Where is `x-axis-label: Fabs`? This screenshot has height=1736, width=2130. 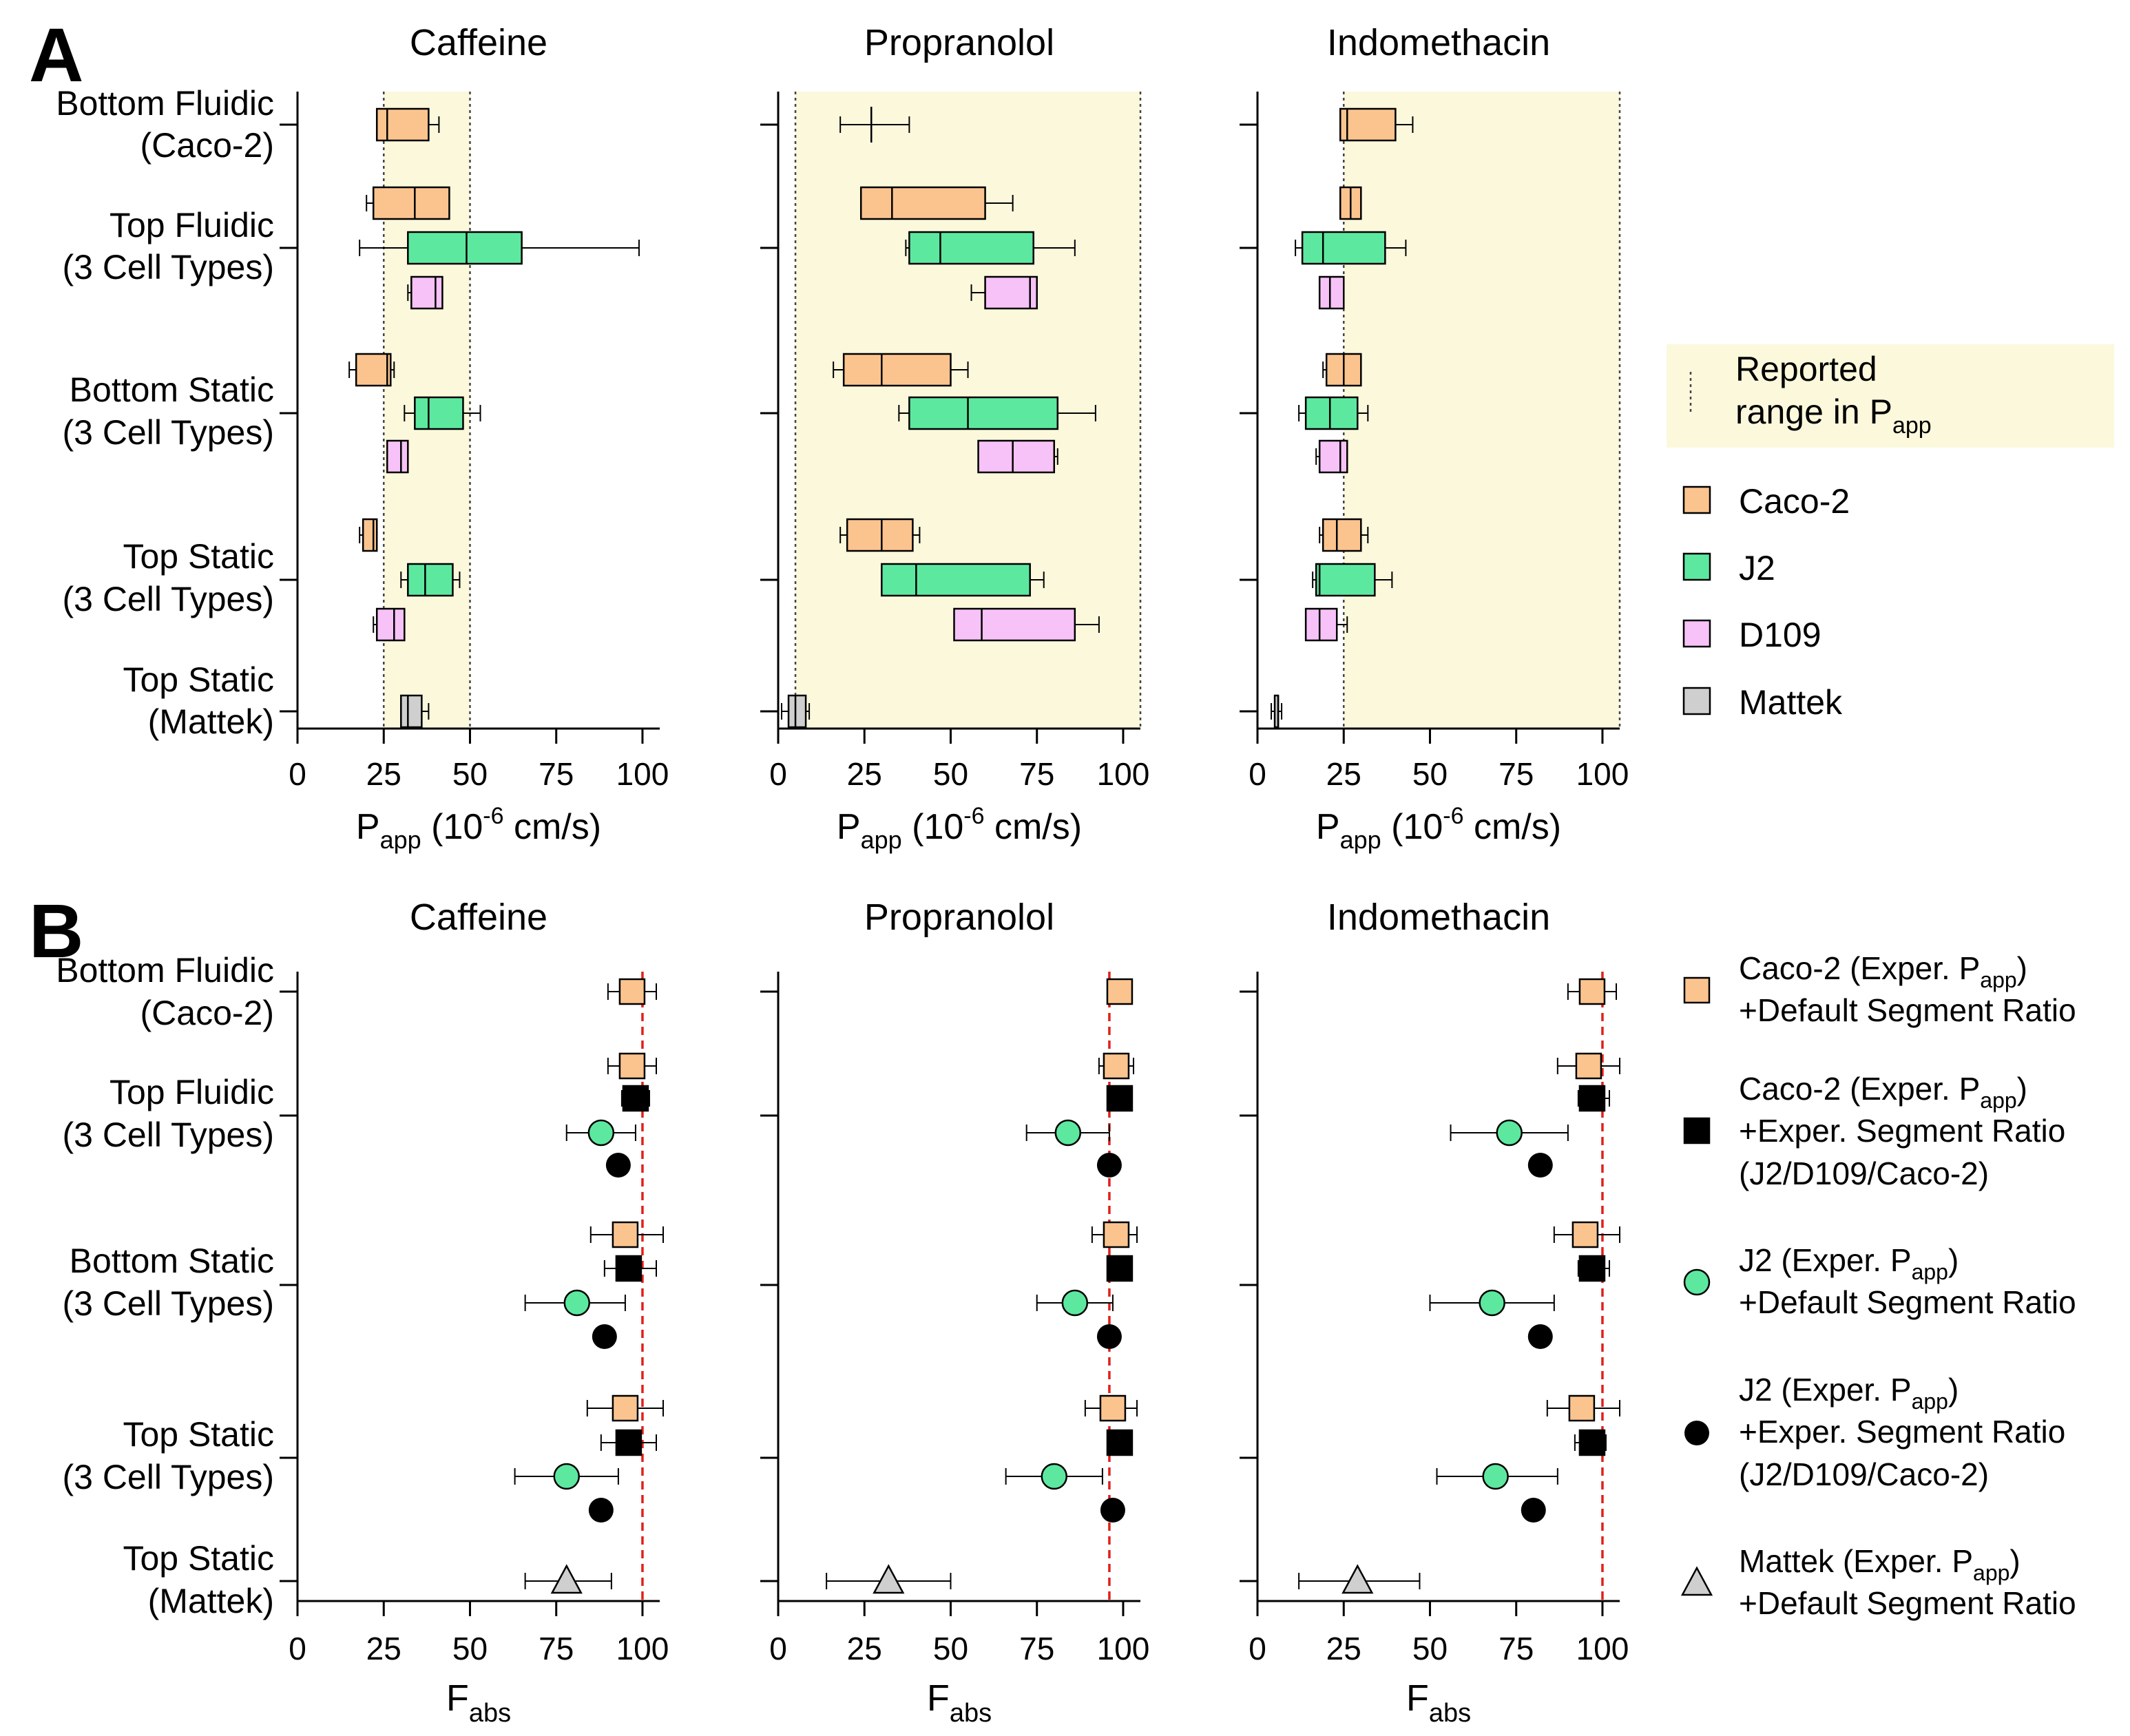
x-axis-label: Fabs is located at coordinates (478, 1702).